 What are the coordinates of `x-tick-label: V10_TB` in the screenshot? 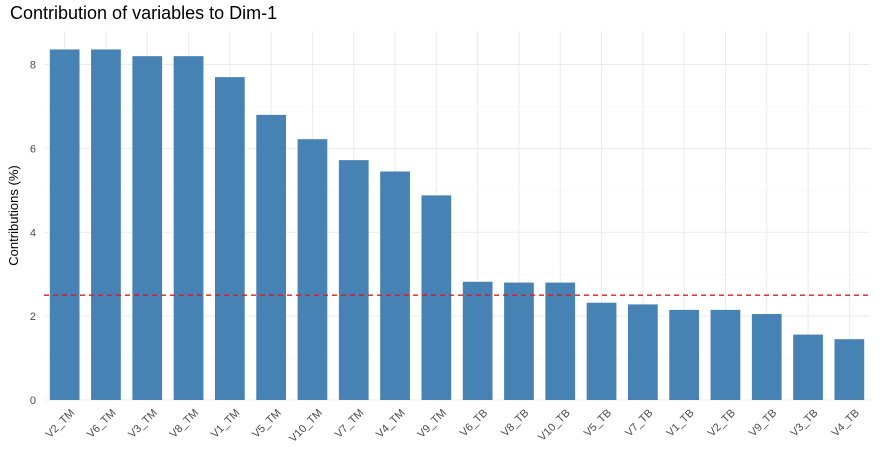 It's located at (554, 425).